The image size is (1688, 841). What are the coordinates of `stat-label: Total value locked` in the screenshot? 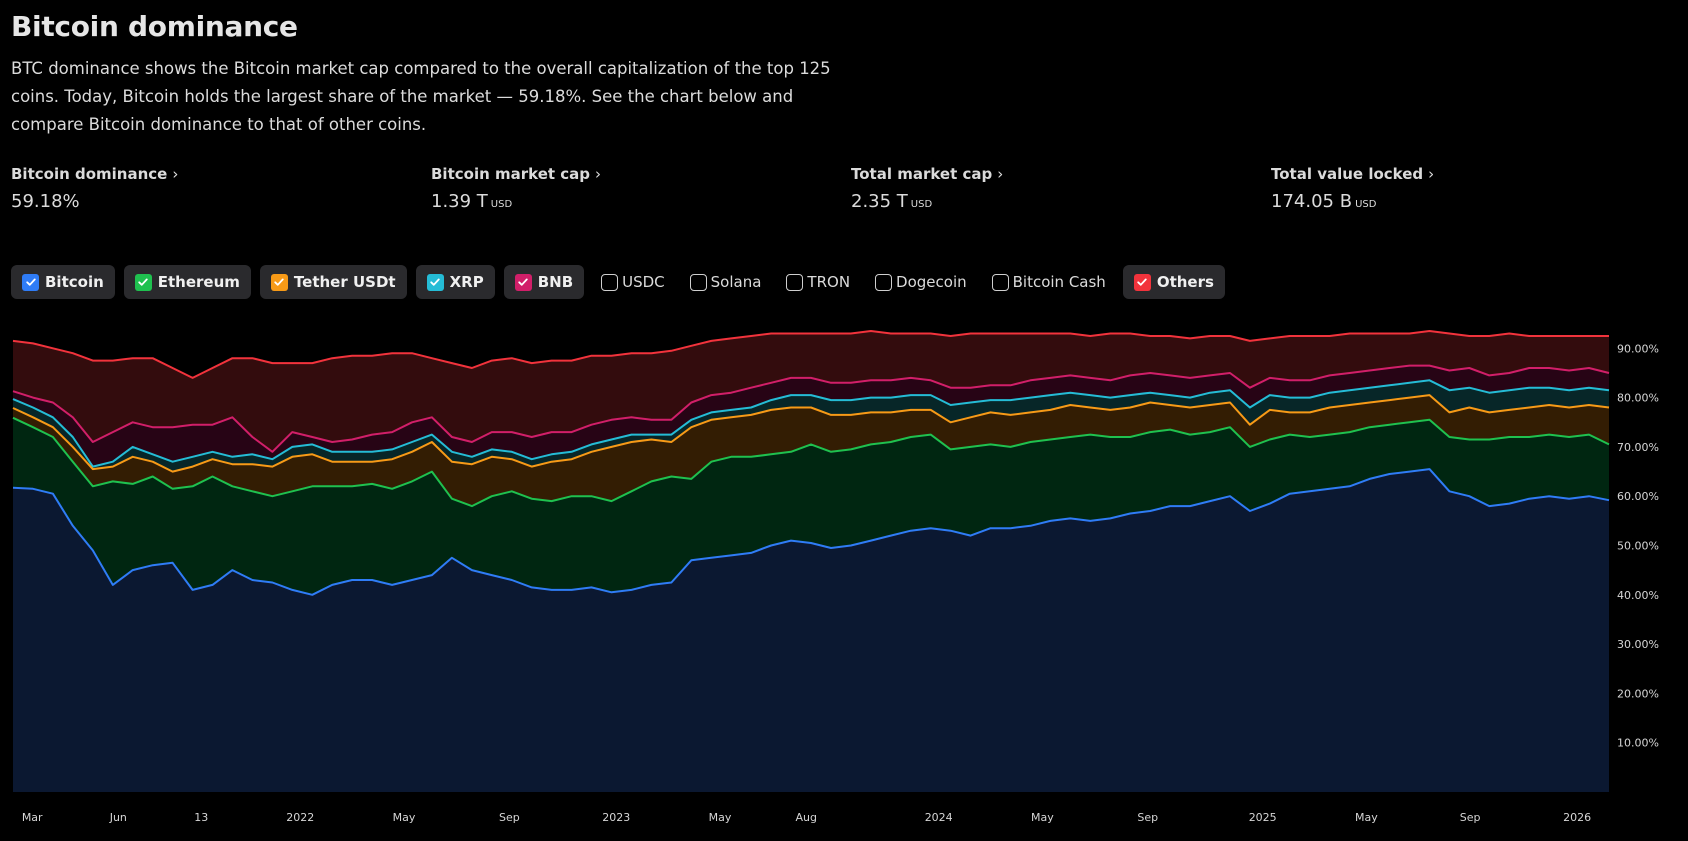 It's located at (1347, 174).